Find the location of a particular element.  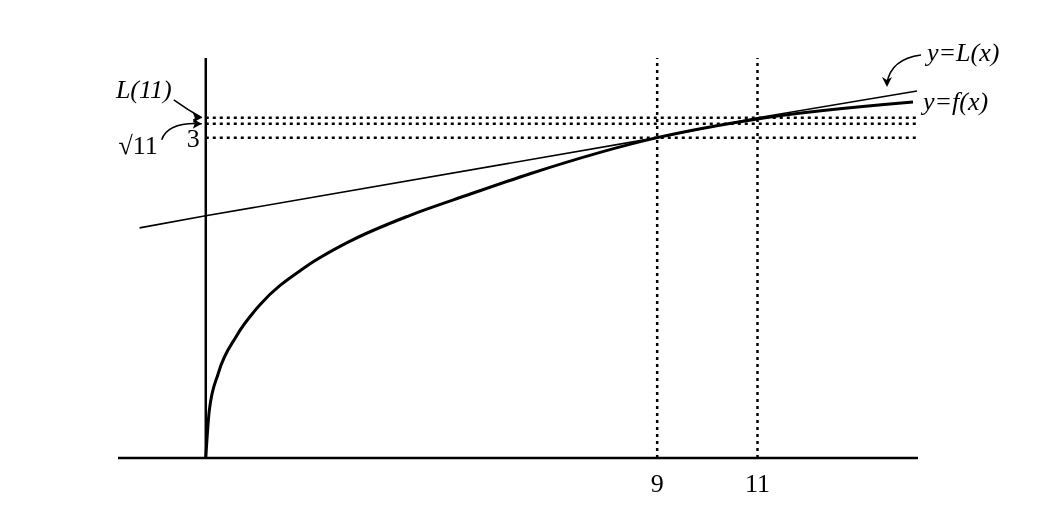

x-tick-label: 9 is located at coordinates (657, 484).